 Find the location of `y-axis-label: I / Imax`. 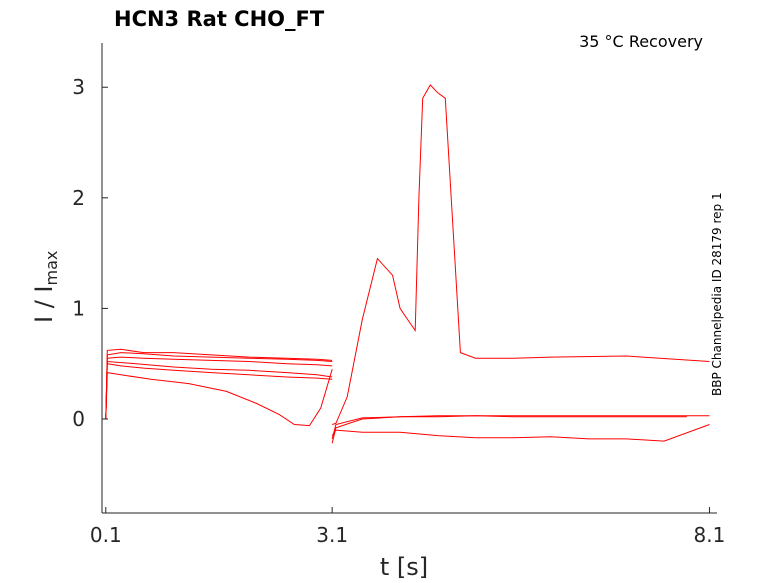

y-axis-label: I / Imax is located at coordinates (45, 287).